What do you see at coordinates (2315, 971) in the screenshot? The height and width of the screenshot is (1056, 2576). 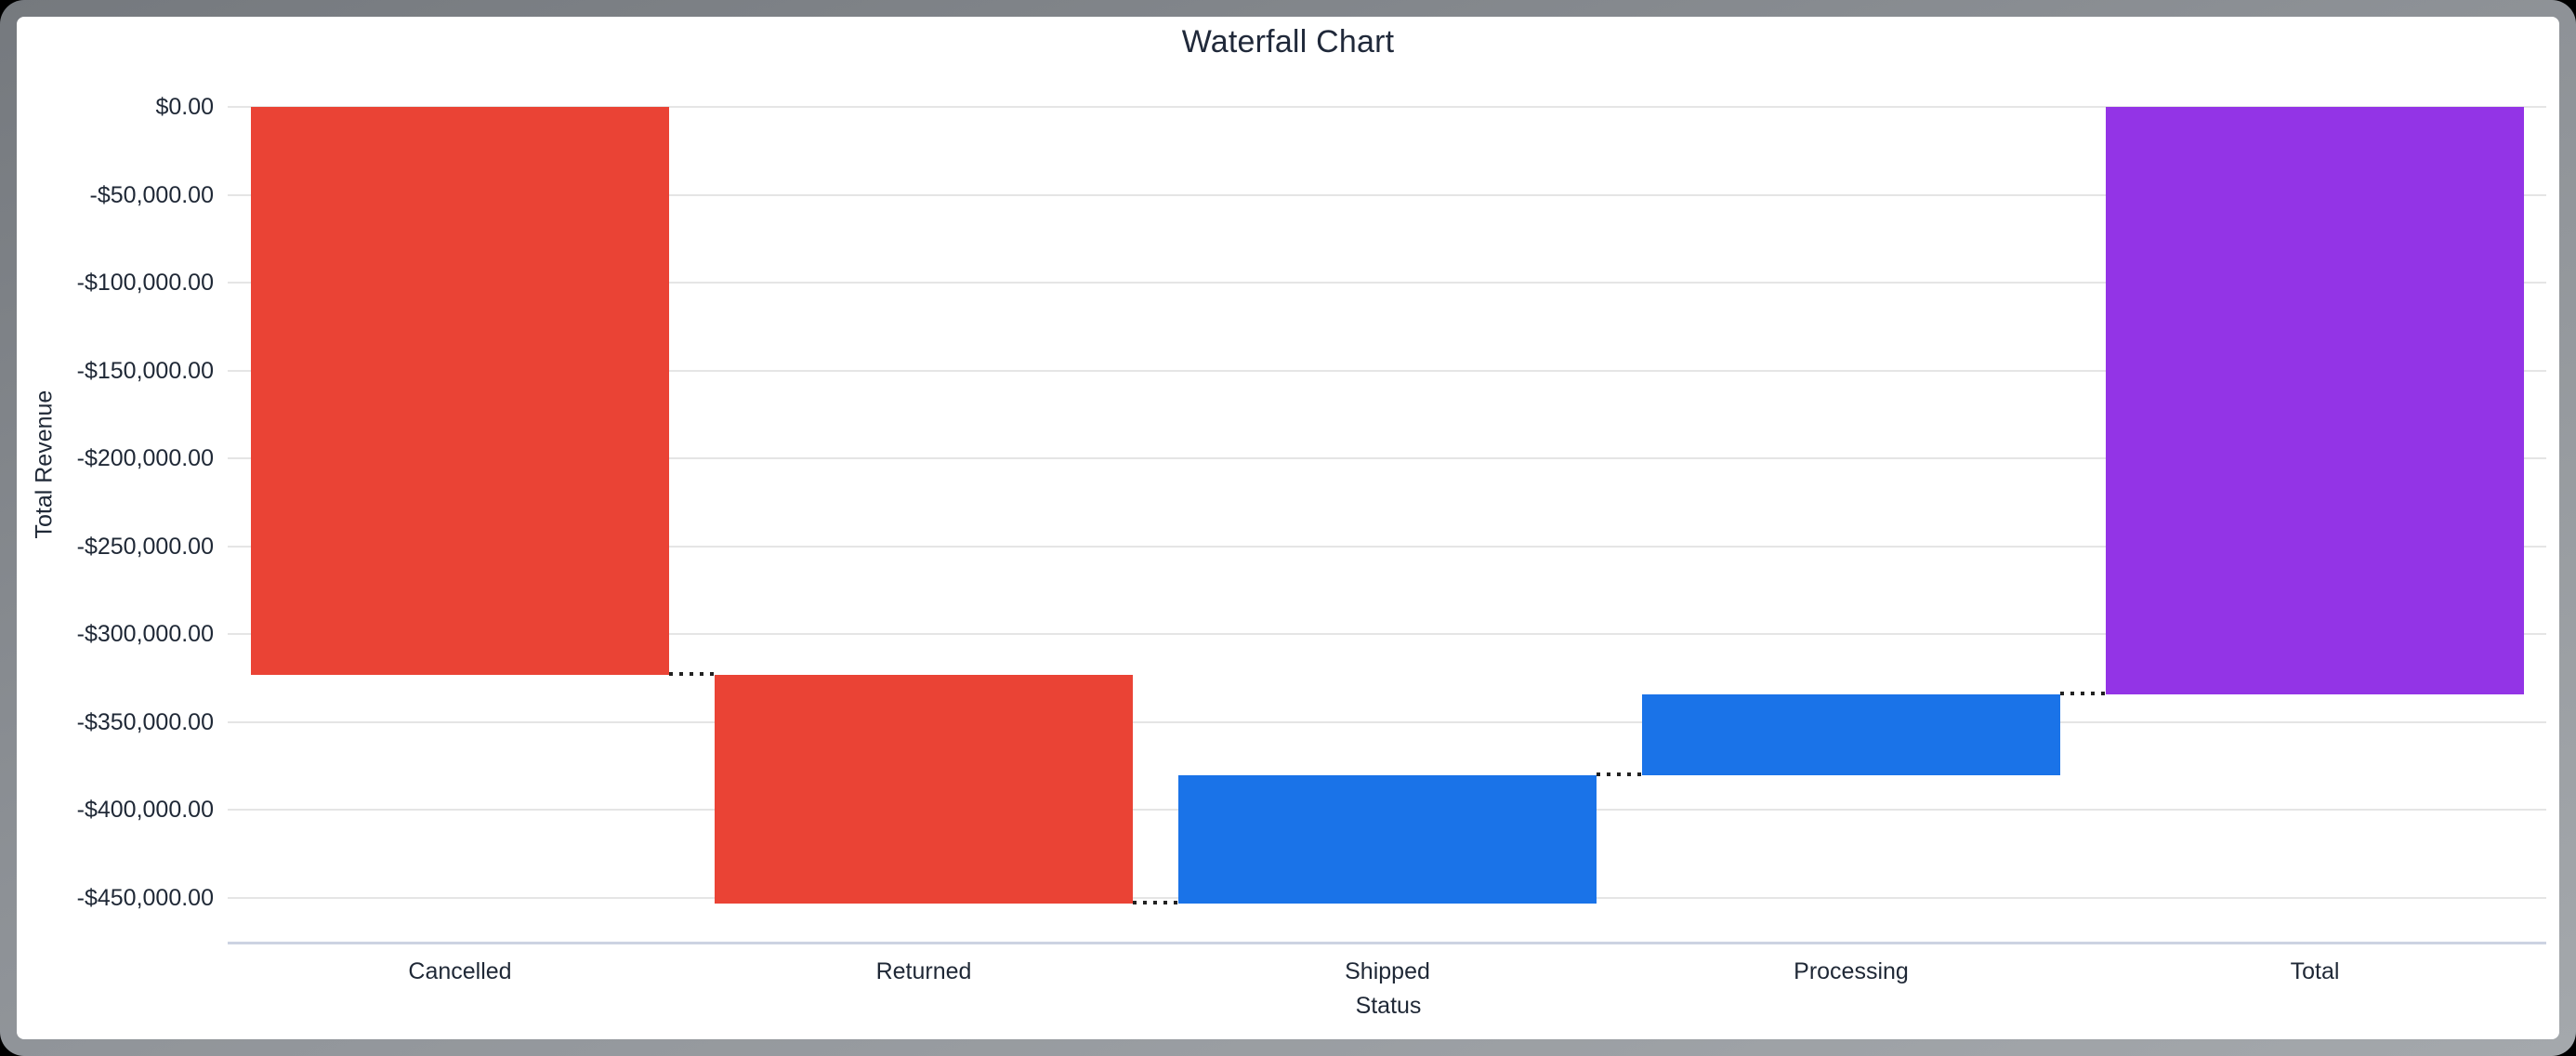 I see `x-tick-label-total: Total` at bounding box center [2315, 971].